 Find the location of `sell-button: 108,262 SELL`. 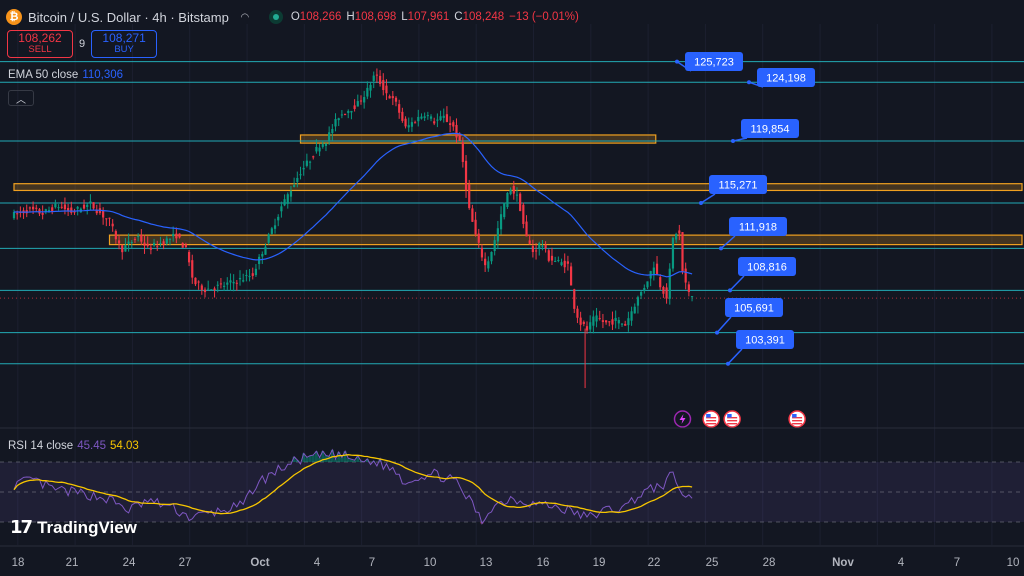

sell-button: 108,262 SELL is located at coordinates (40, 44).